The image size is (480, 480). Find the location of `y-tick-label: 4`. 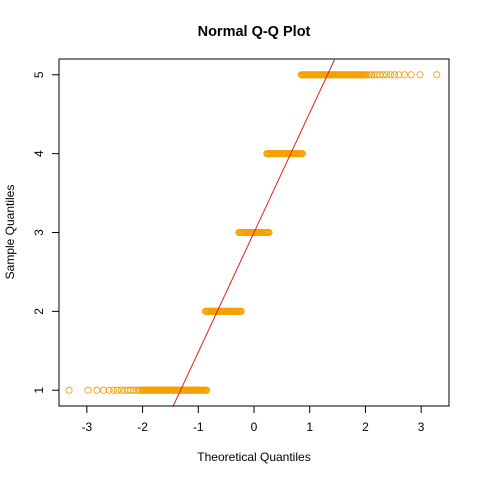

y-tick-label: 4 is located at coordinates (39, 153).